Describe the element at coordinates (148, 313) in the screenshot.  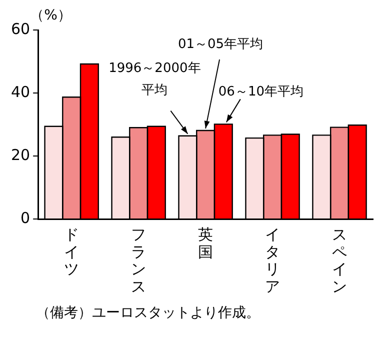
I see `text: （備考）ユーロスタットより作成。` at that location.